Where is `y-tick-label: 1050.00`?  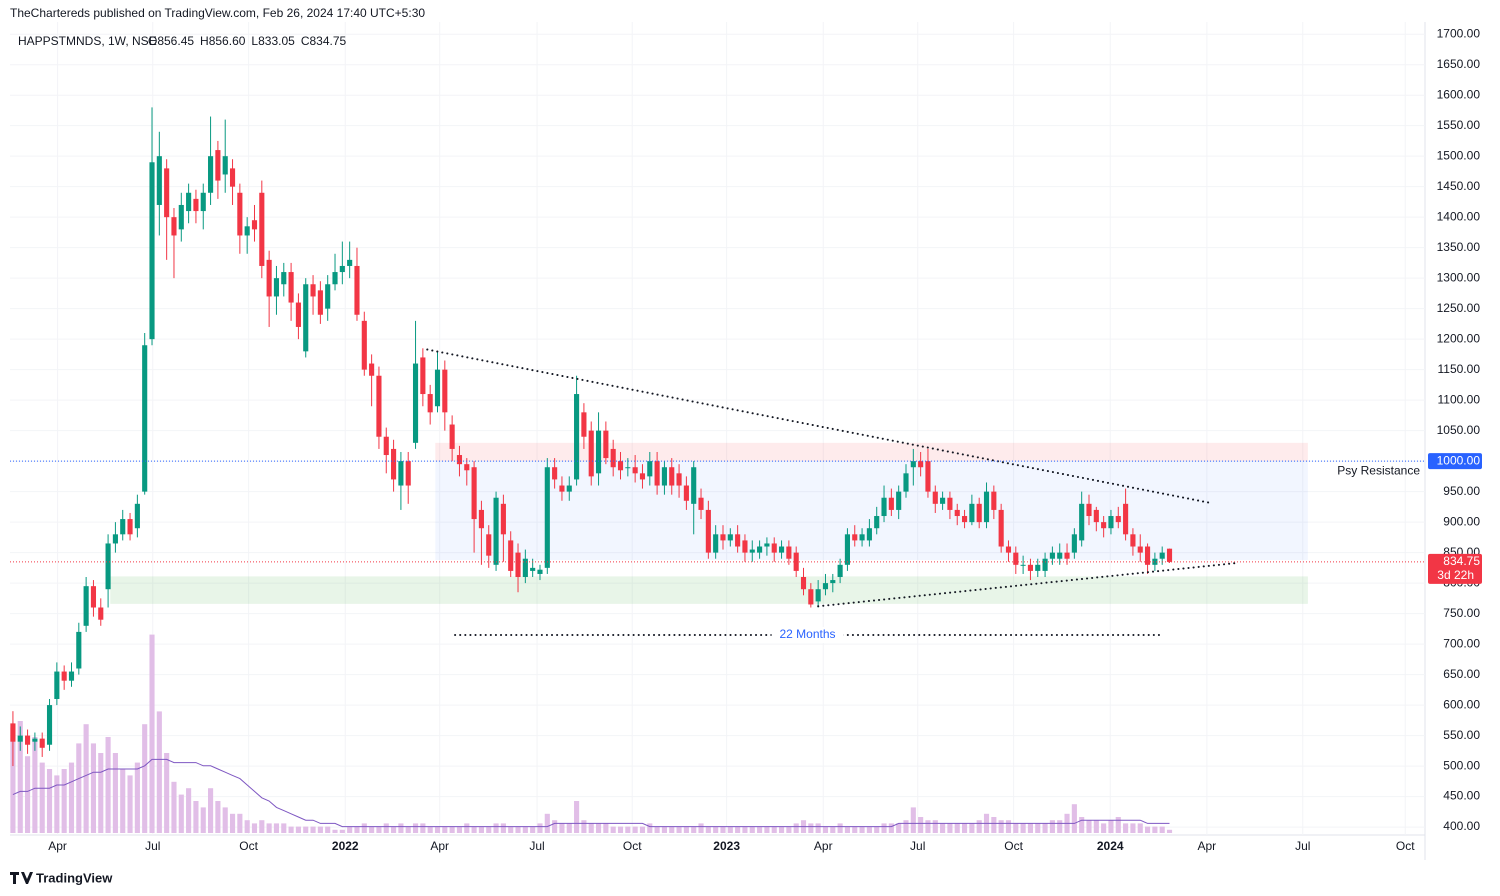 y-tick-label: 1050.00 is located at coordinates (1459, 430).